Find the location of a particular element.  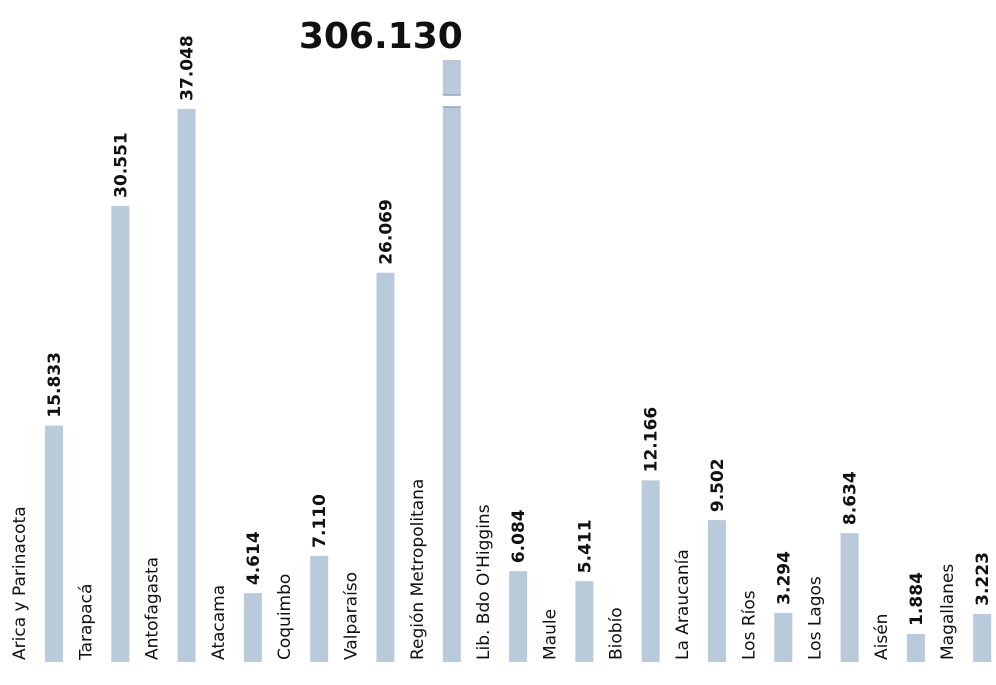

category-label: Tarapacá is located at coordinates (86, 622).